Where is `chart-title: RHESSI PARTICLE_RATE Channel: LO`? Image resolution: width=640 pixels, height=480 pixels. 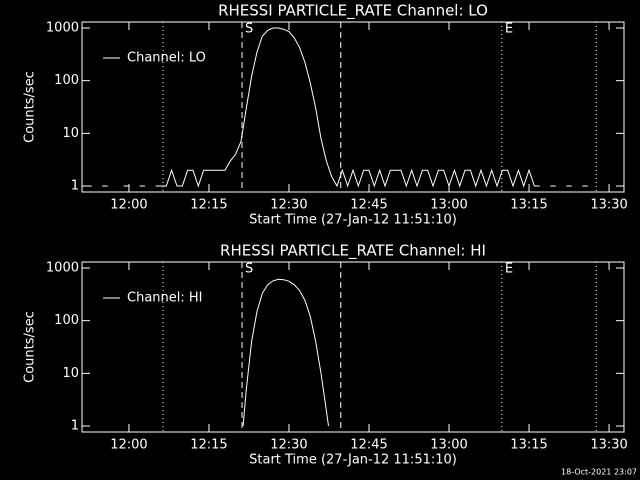
chart-title: RHESSI PARTICLE_RATE Channel: LO is located at coordinates (353, 11).